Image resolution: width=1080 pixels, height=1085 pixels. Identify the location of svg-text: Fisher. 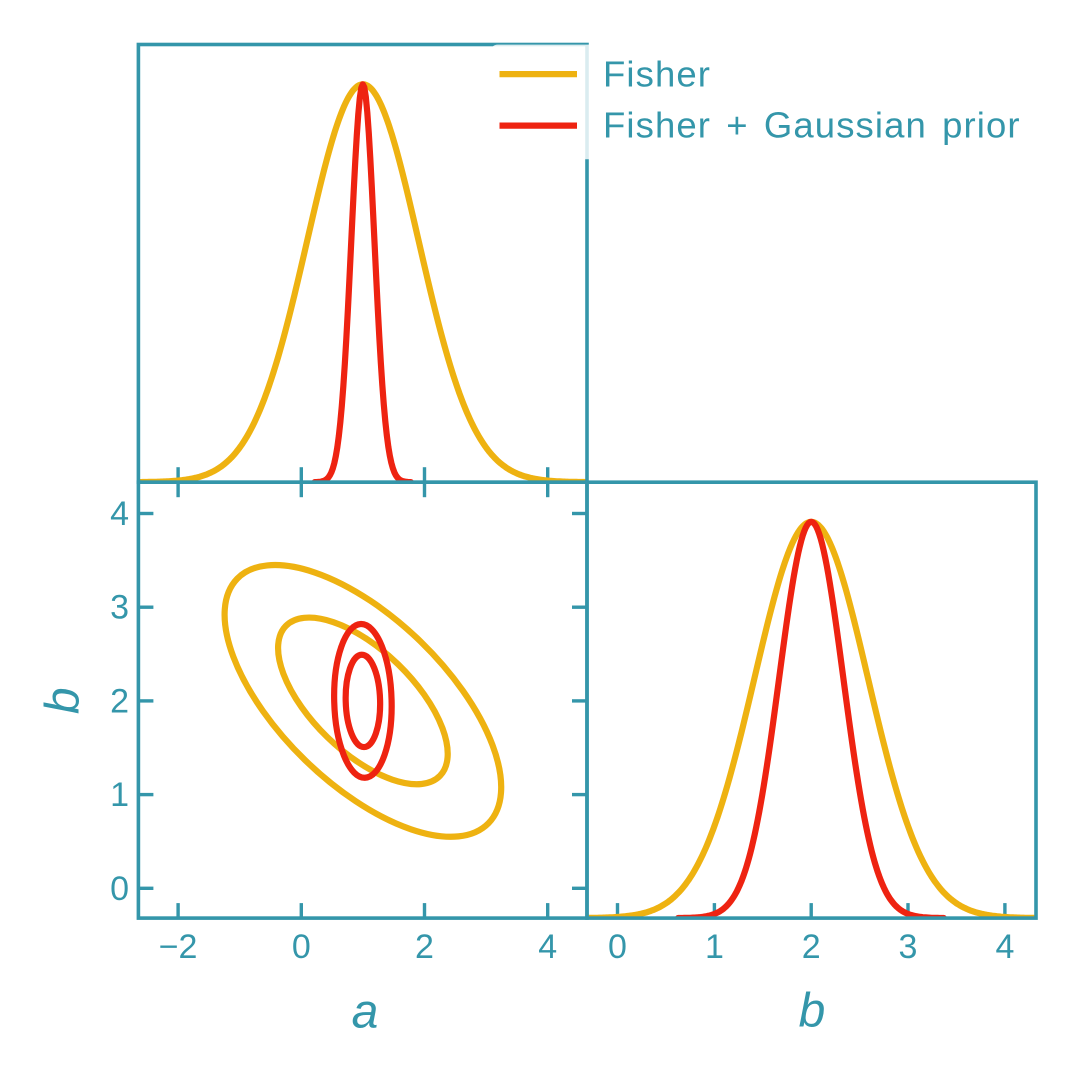
(657, 73).